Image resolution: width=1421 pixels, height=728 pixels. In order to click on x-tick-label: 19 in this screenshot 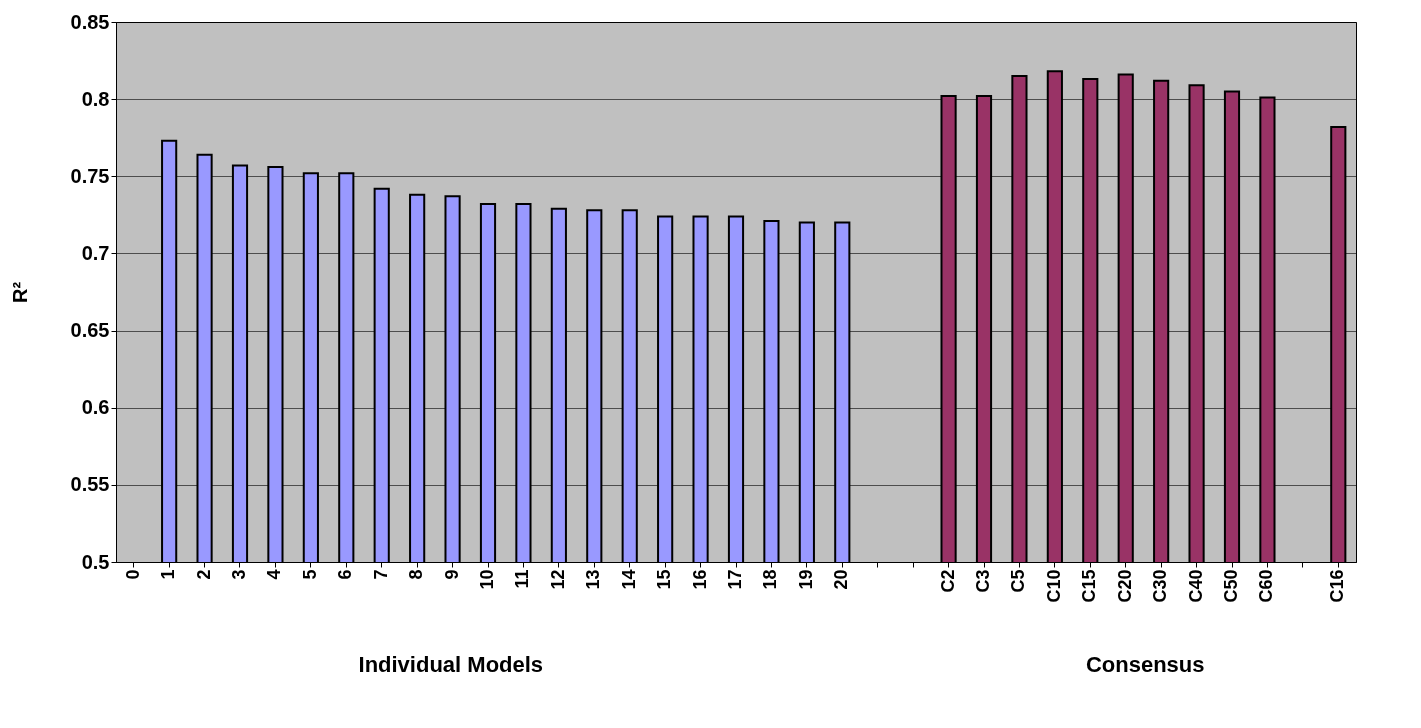, I will do `click(805, 579)`.